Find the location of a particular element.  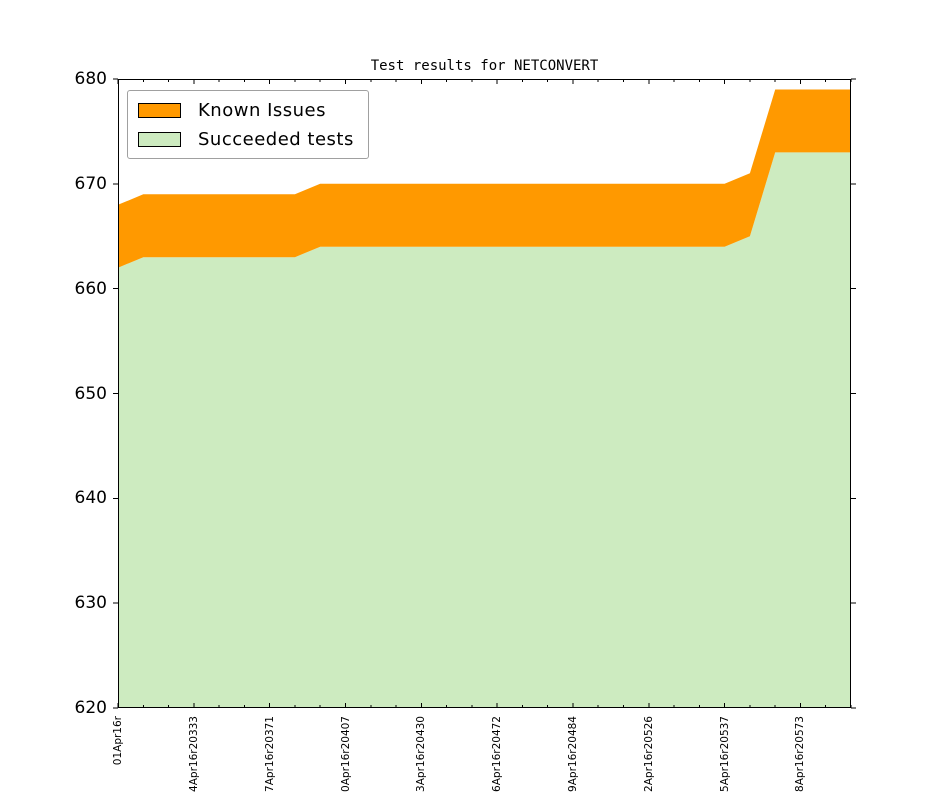

legend-item-known-issues: Known Issues is located at coordinates (246, 110).